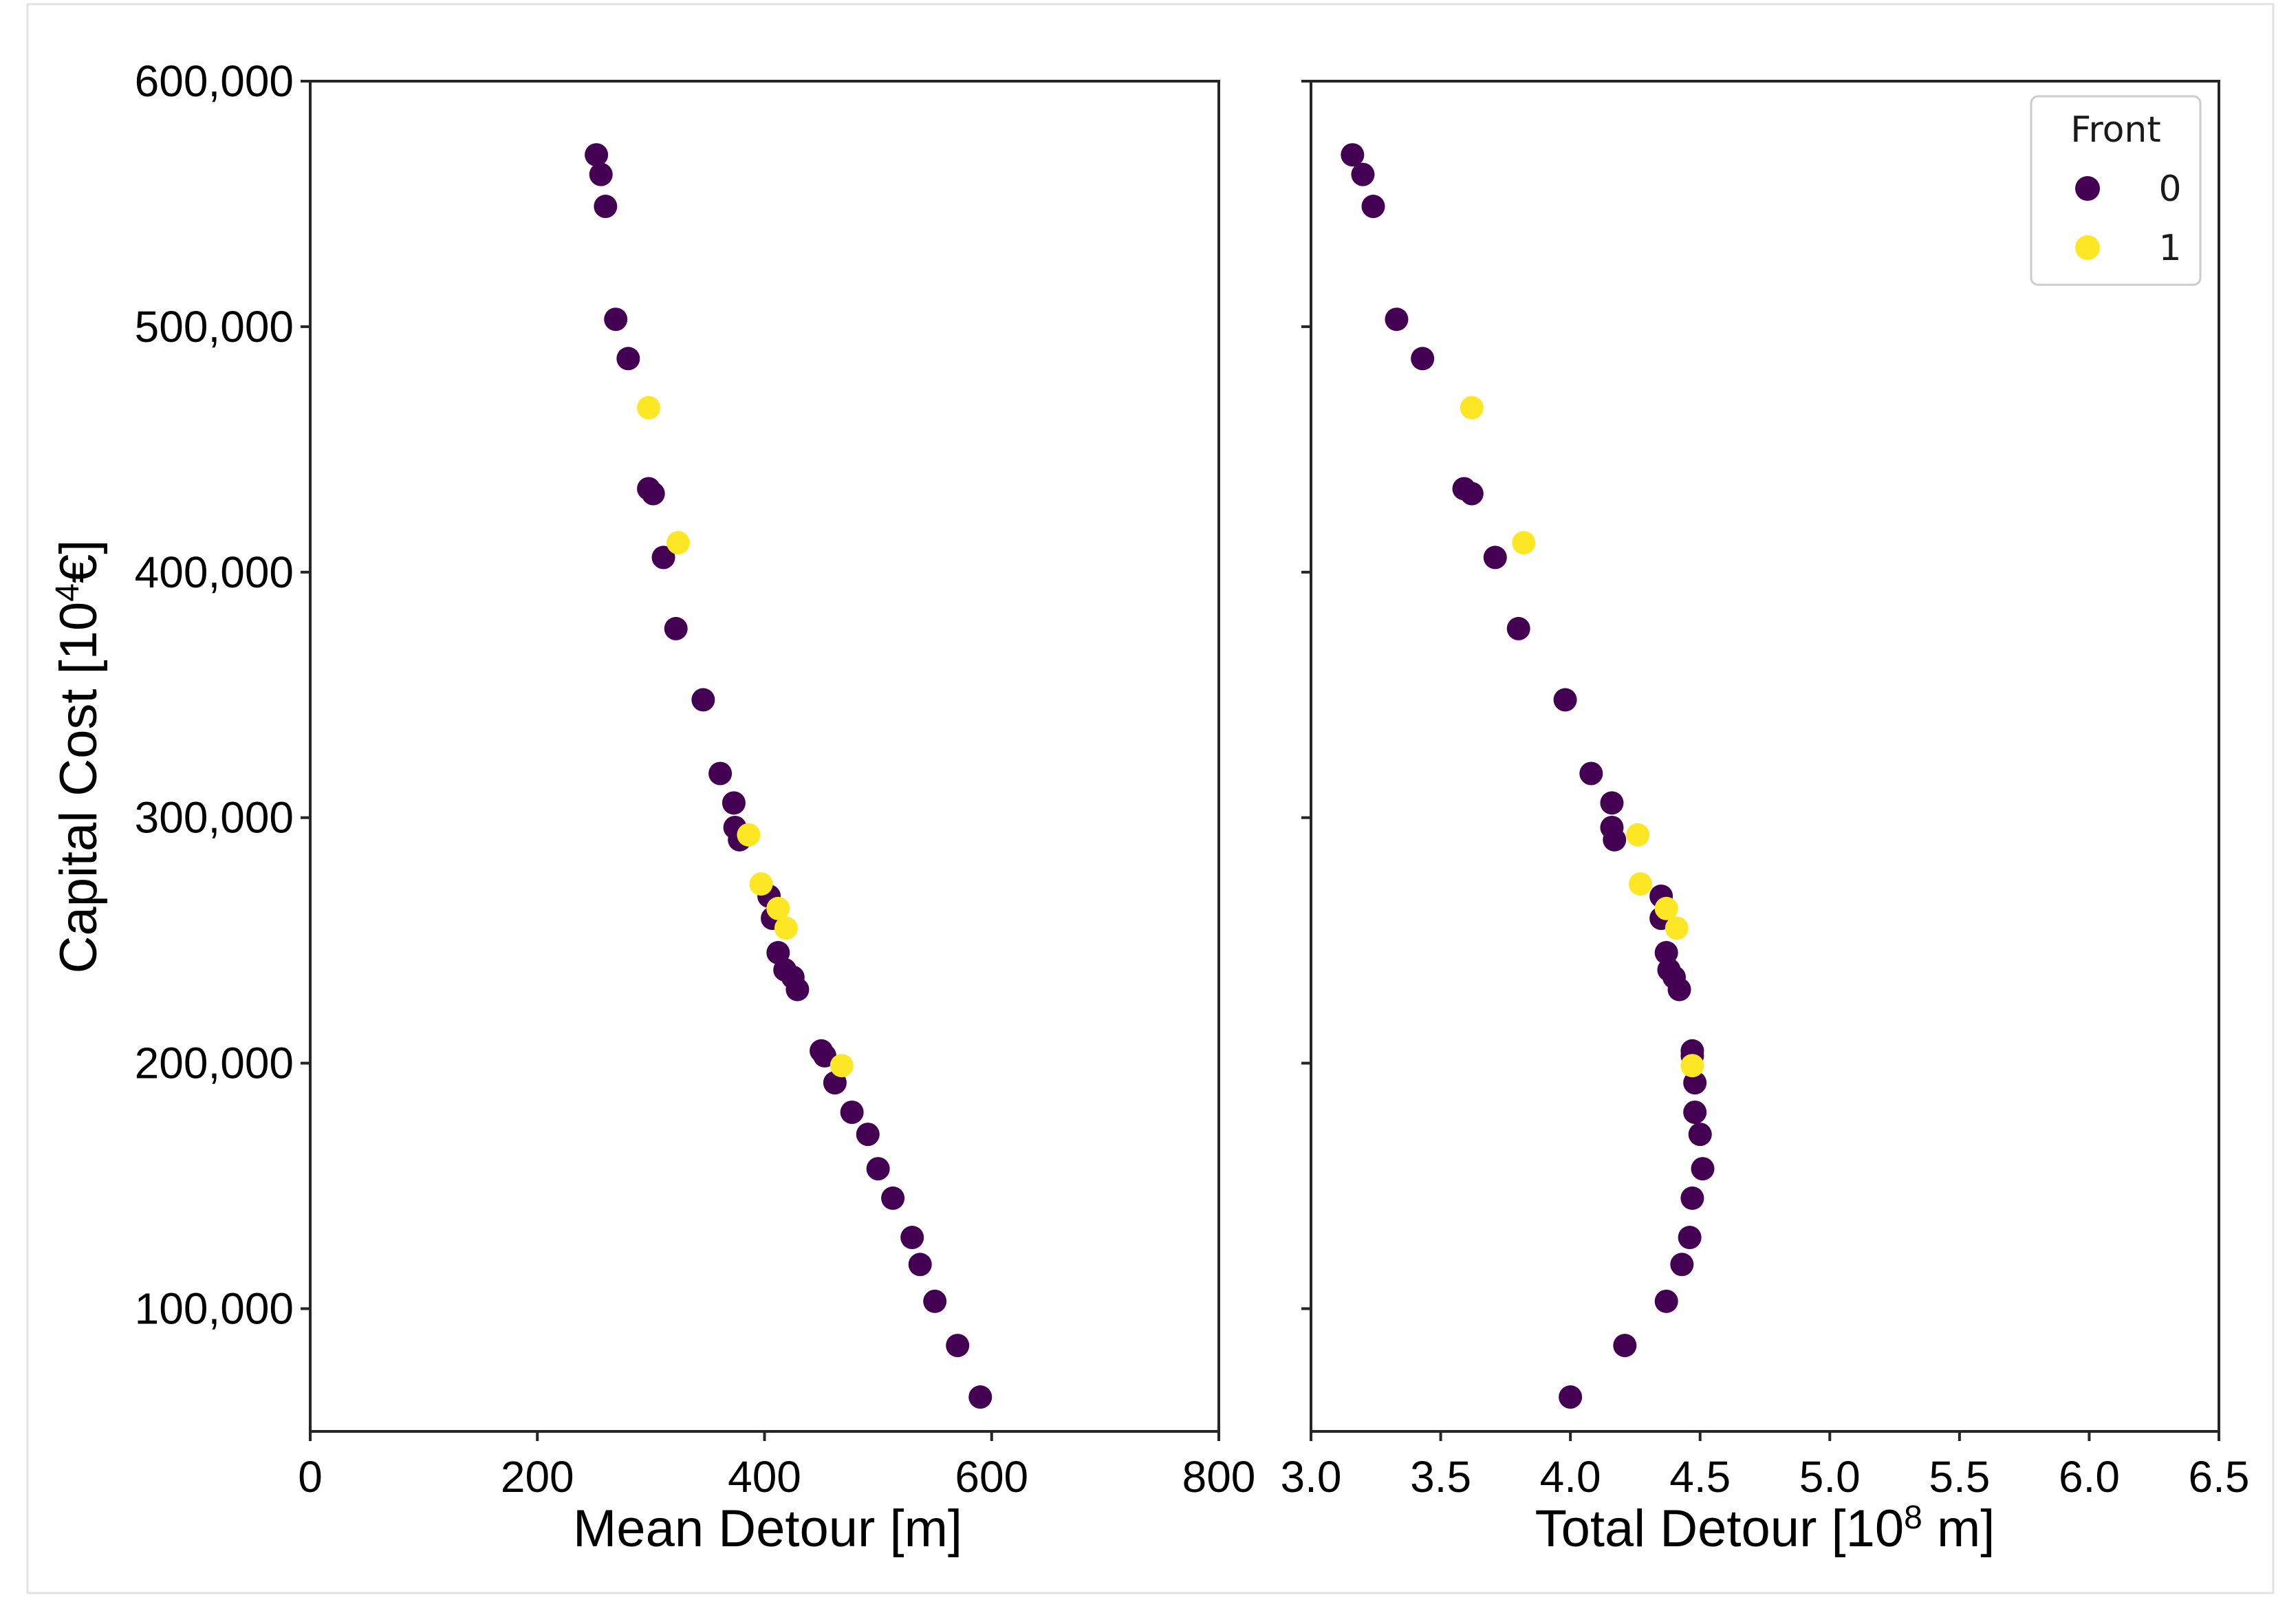 The height and width of the screenshot is (1624, 2287). Describe the element at coordinates (1830, 1477) in the screenshot. I see `right-xtick-label-4: 5.0` at that location.